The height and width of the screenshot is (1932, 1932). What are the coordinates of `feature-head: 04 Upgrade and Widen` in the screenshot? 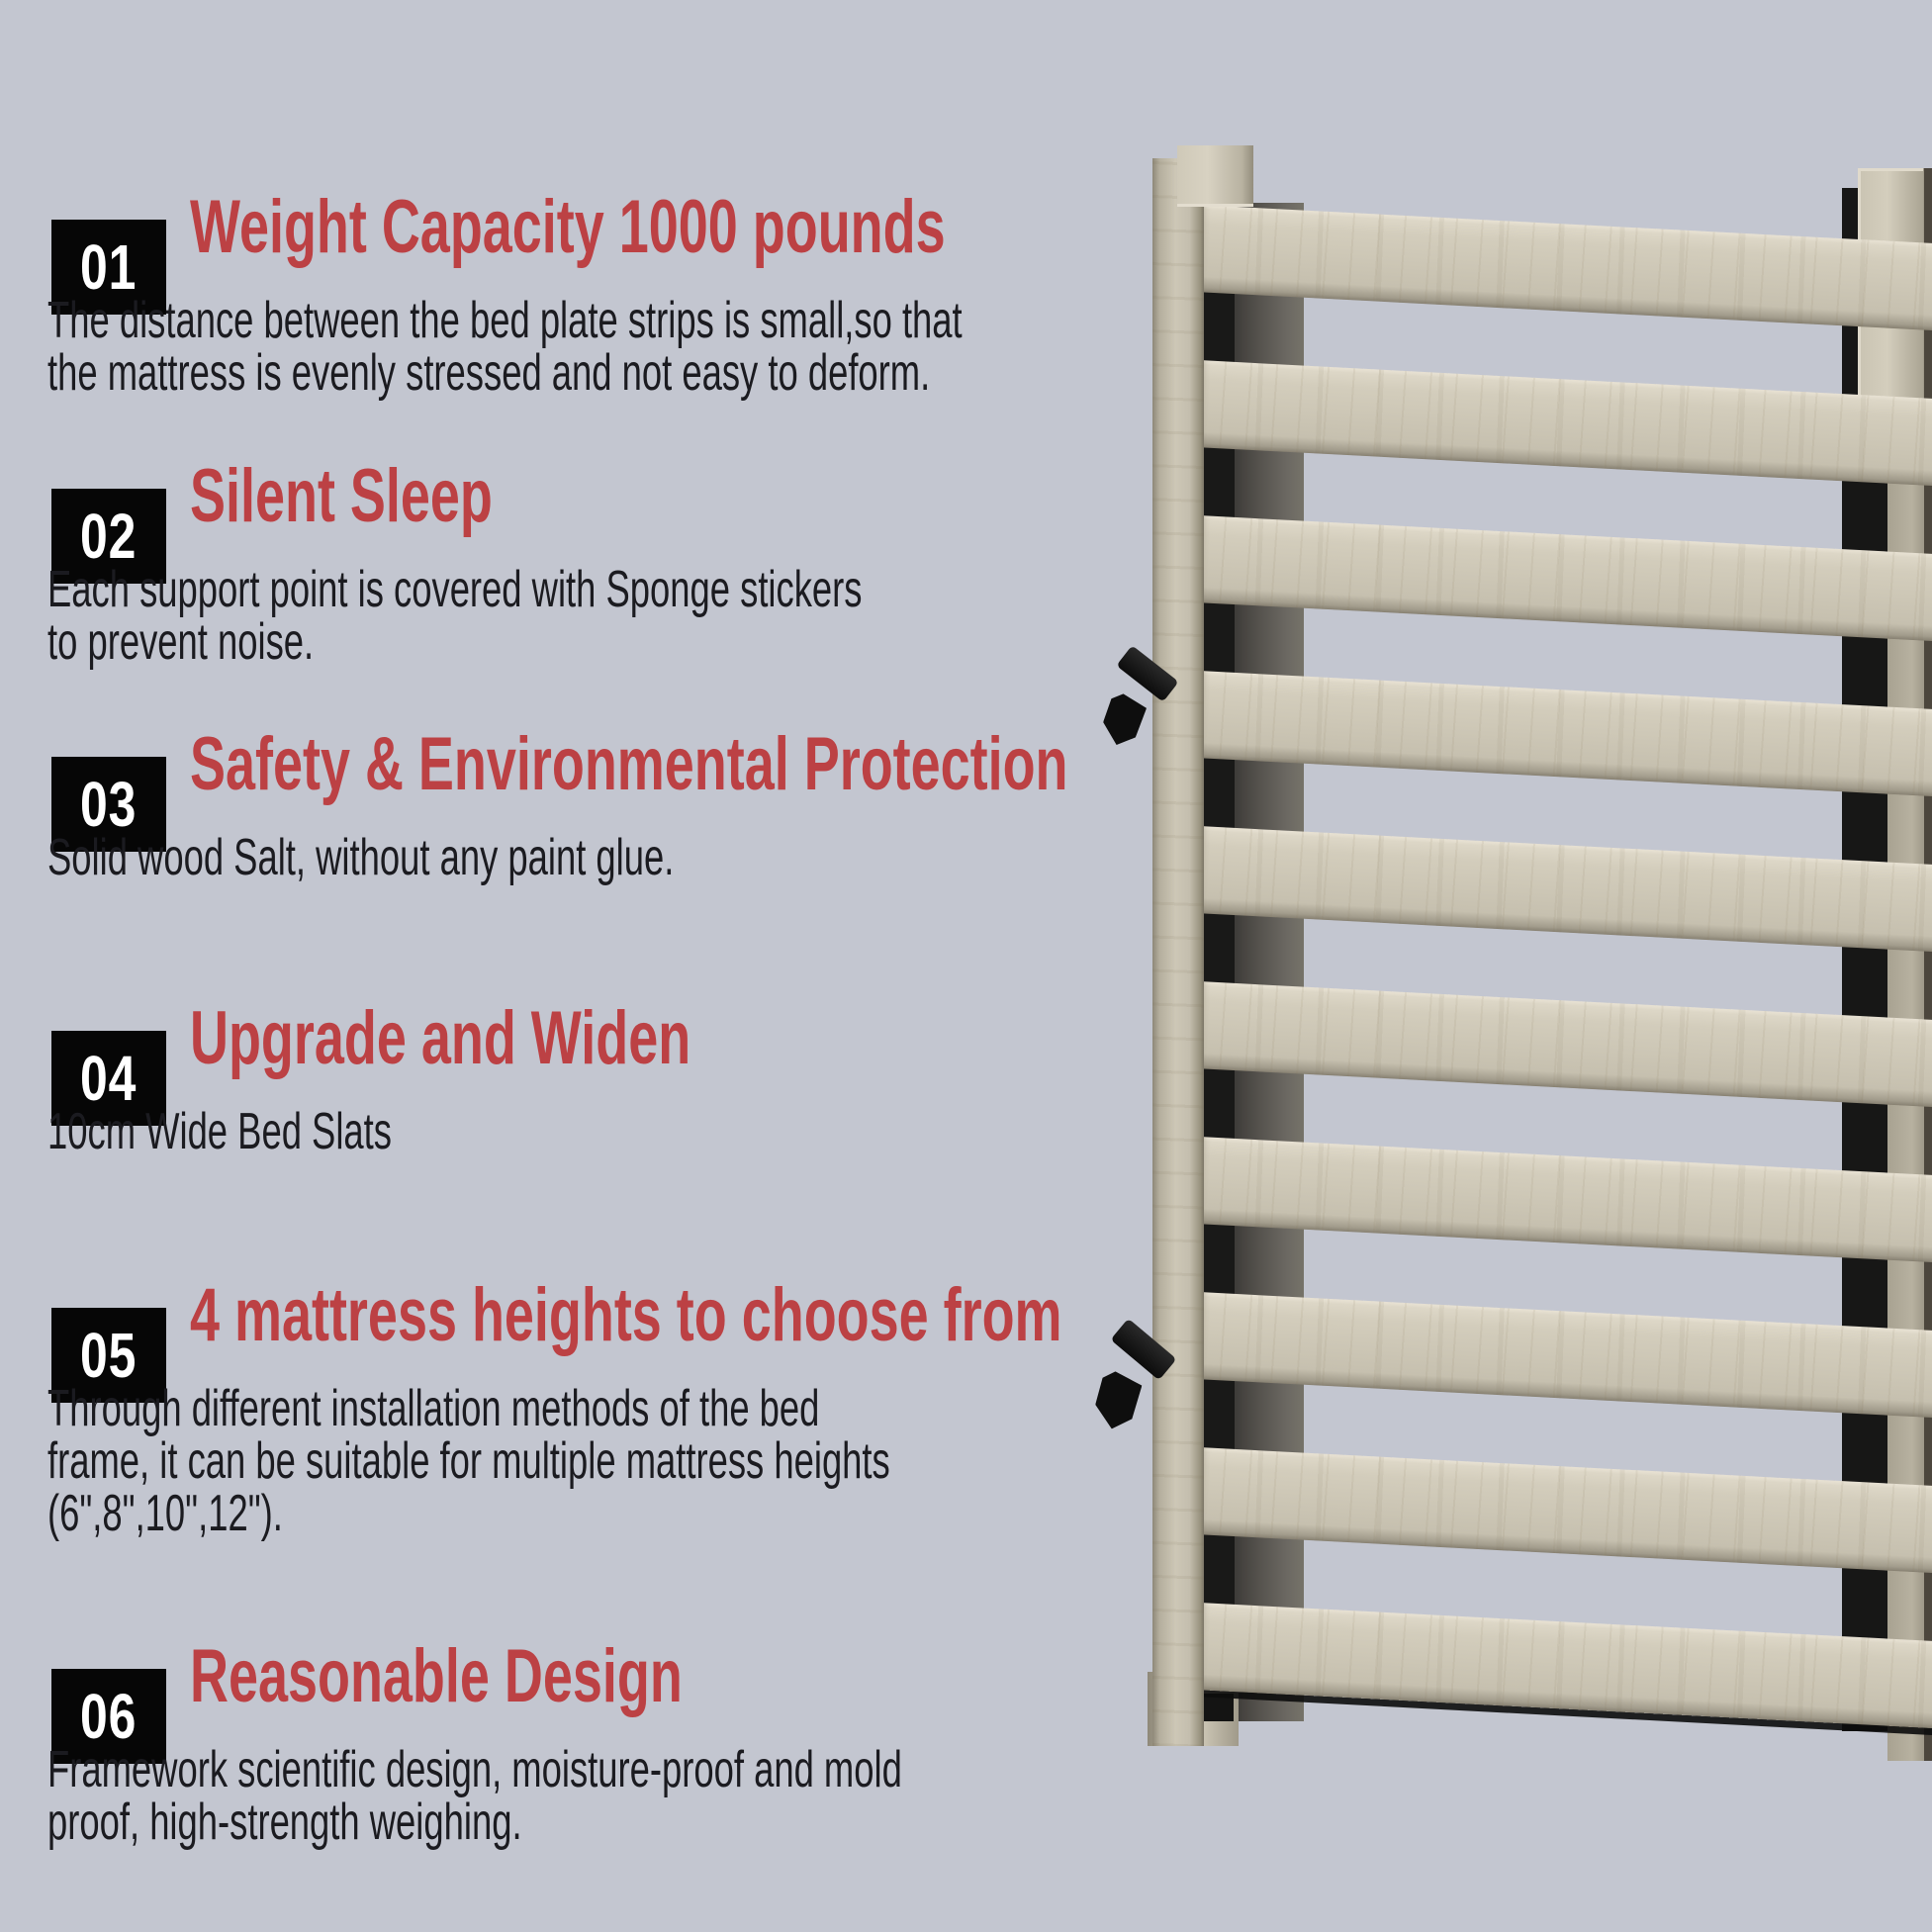 It's located at (605, 1030).